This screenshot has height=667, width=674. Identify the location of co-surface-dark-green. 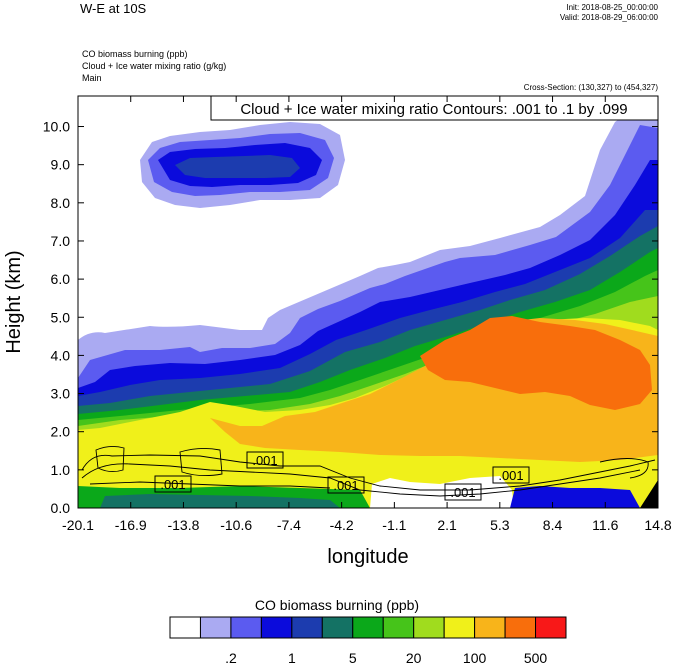
(220, 501).